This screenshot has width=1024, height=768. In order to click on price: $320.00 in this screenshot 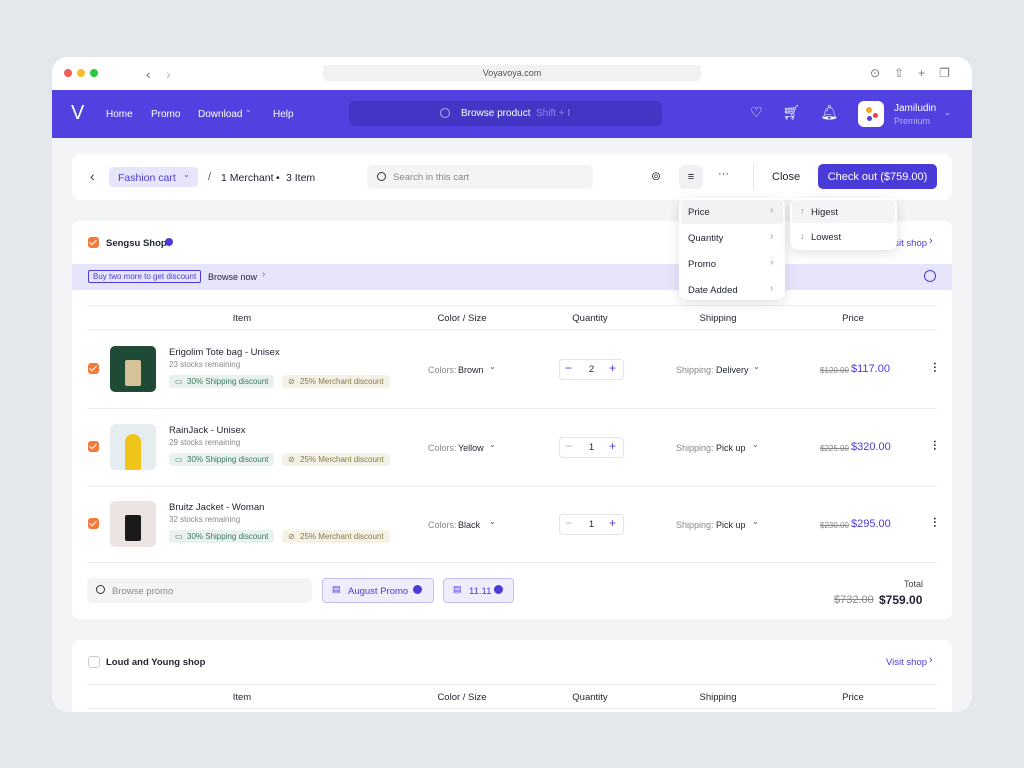, I will do `click(871, 446)`.